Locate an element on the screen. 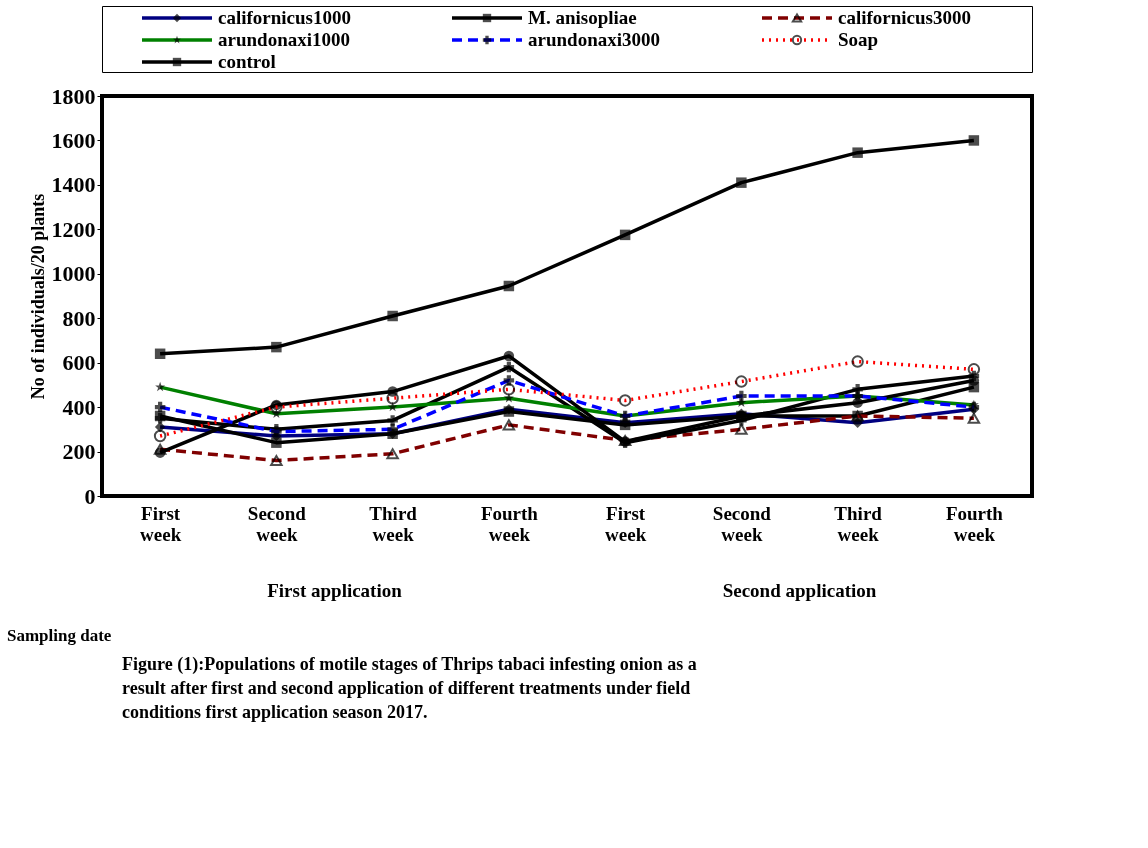 The image size is (1148, 848). legend-label: arundonaxi1000 is located at coordinates (284, 39).